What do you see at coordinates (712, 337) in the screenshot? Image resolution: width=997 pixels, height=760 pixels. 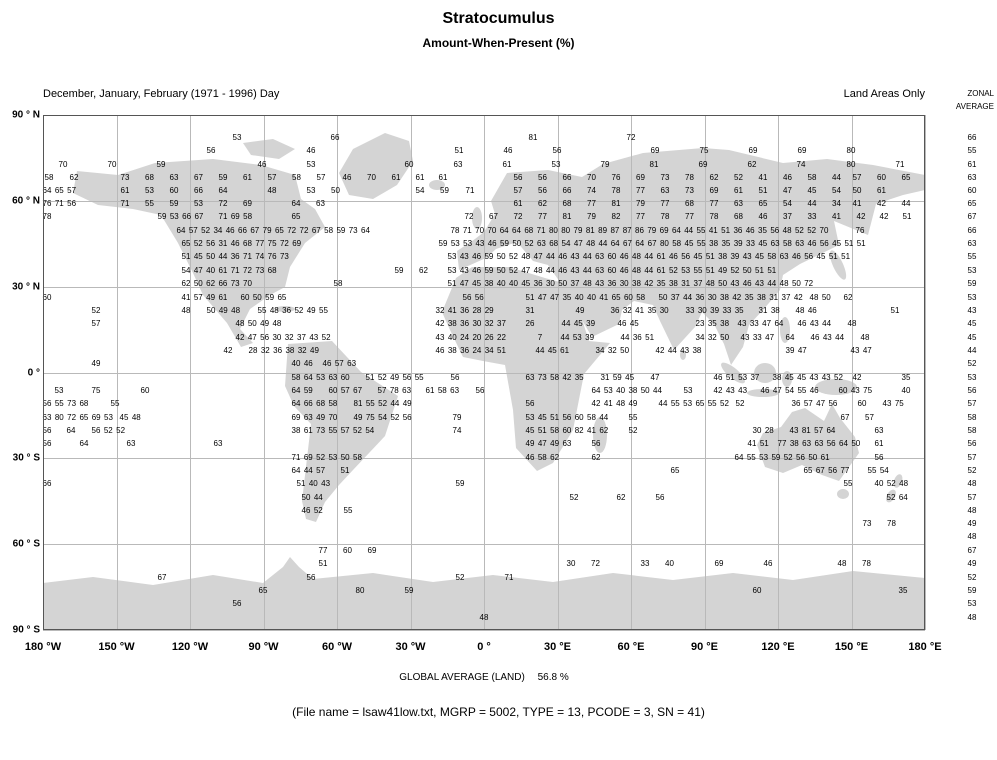 I see `value-cell: 32` at bounding box center [712, 337].